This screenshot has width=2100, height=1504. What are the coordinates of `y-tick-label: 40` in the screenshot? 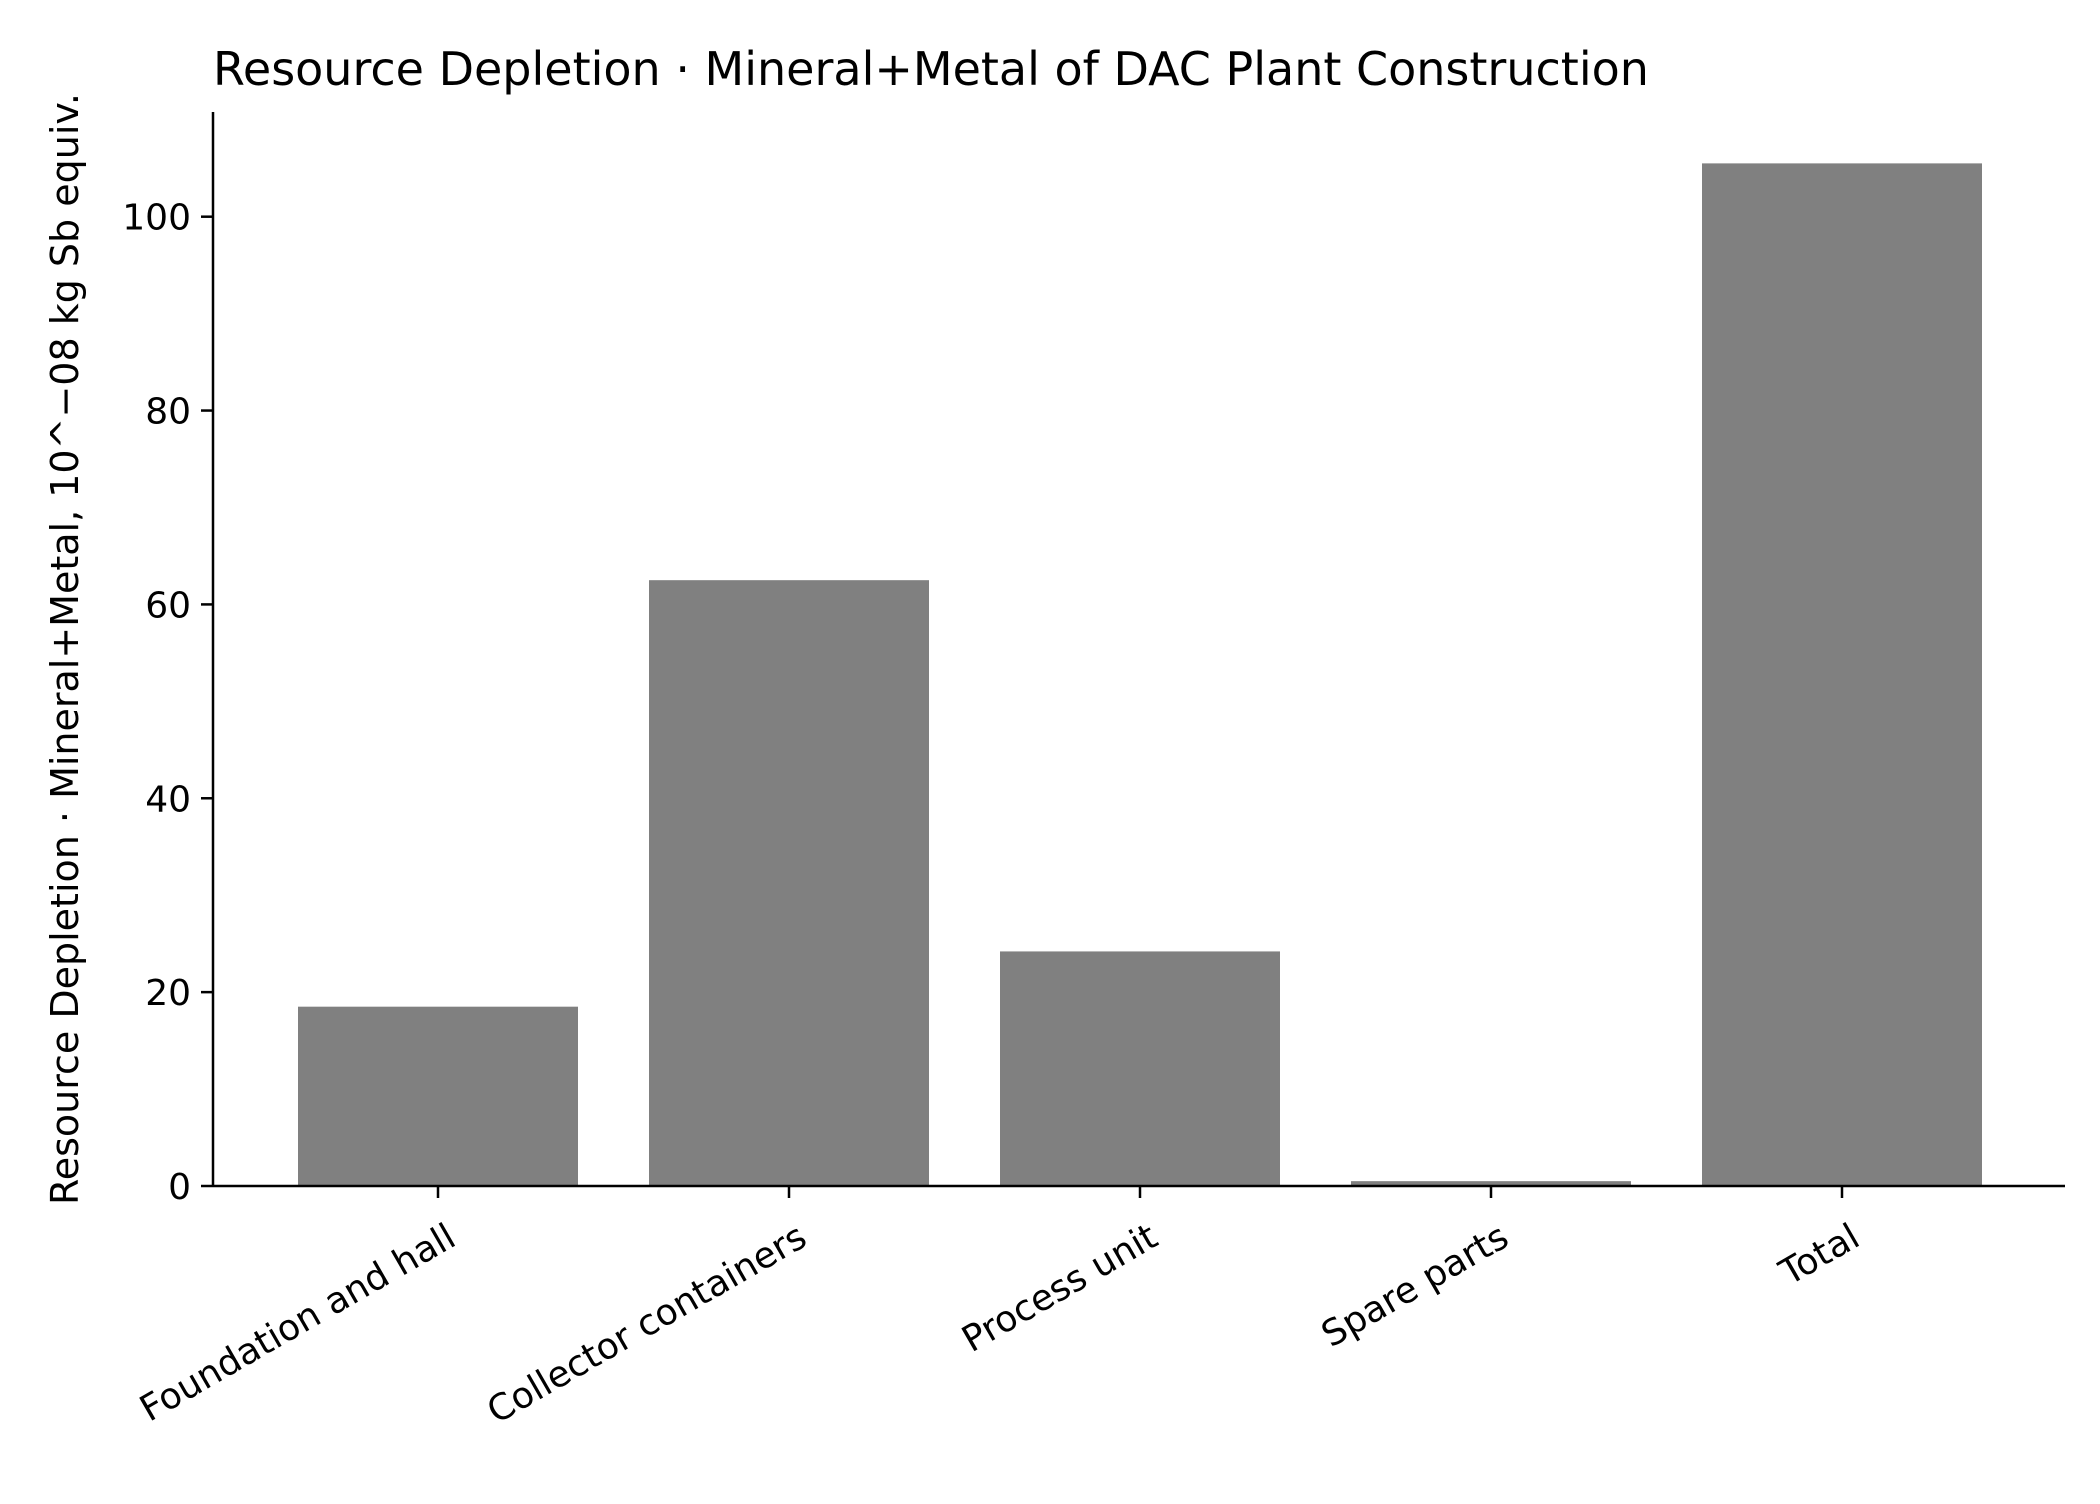 It's located at (168, 799).